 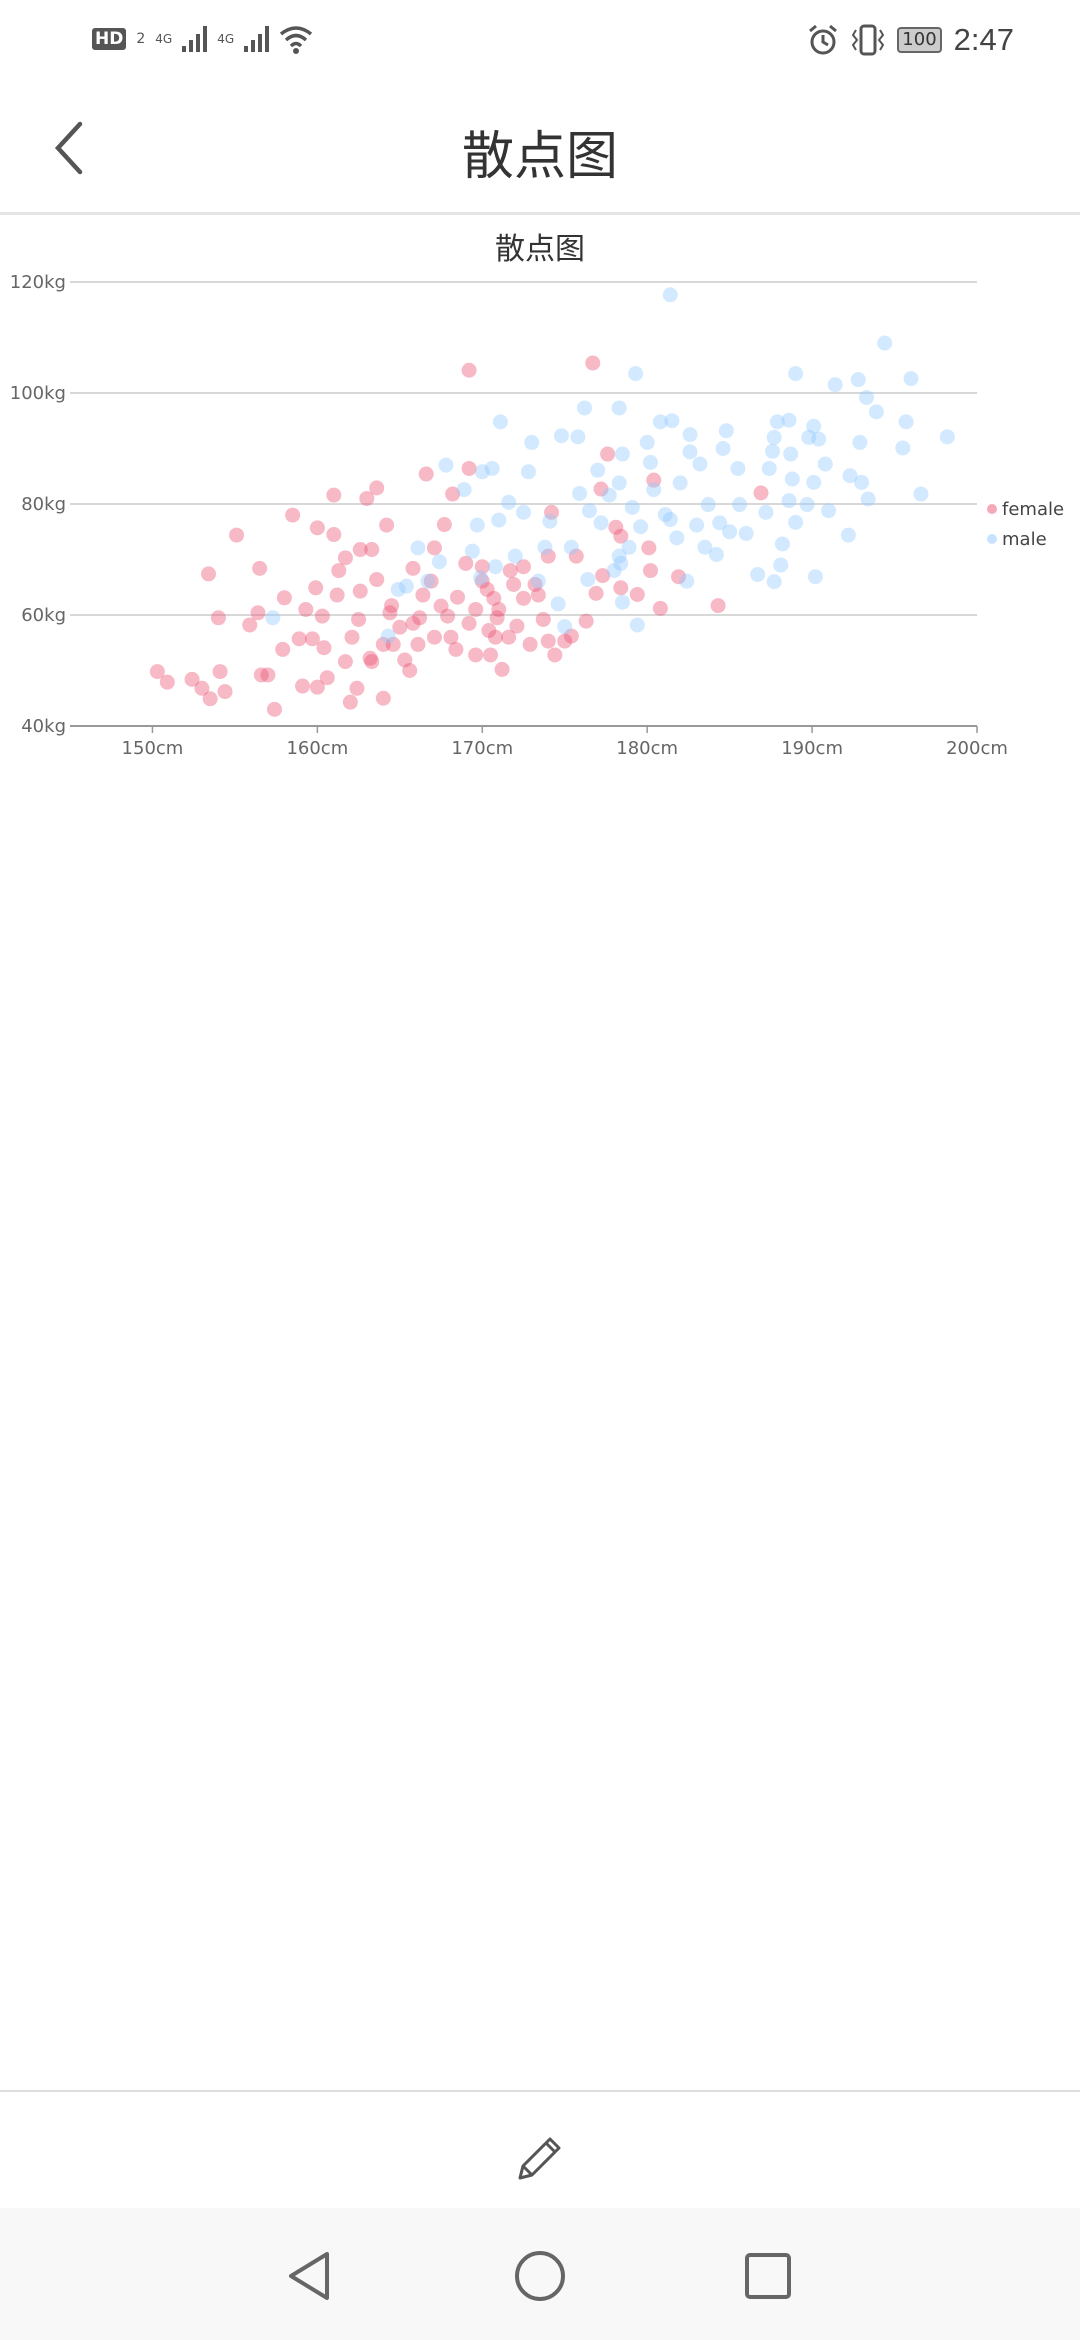 What do you see at coordinates (919, 40) in the screenshot?
I see `battery-indicator: 100` at bounding box center [919, 40].